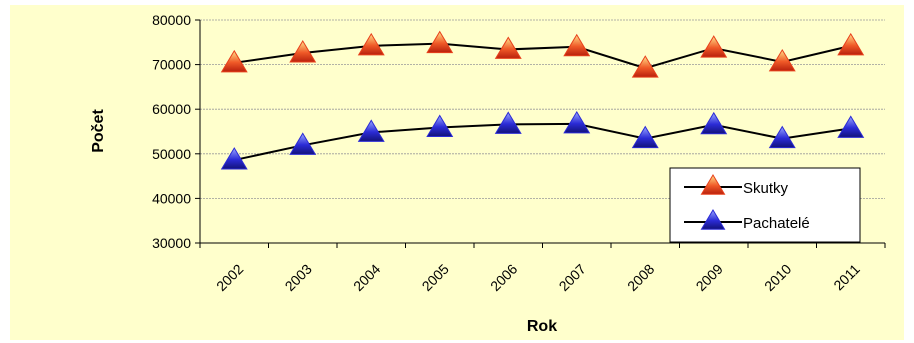  What do you see at coordinates (766, 188) in the screenshot?
I see `legend-label: Skutky` at bounding box center [766, 188].